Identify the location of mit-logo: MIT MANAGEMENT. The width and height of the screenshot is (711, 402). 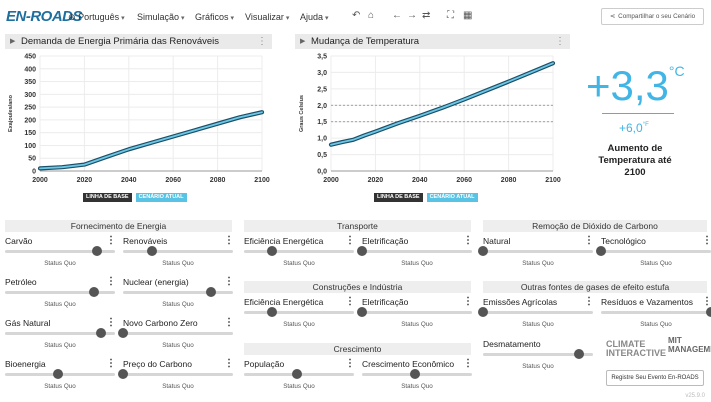
(689, 345).